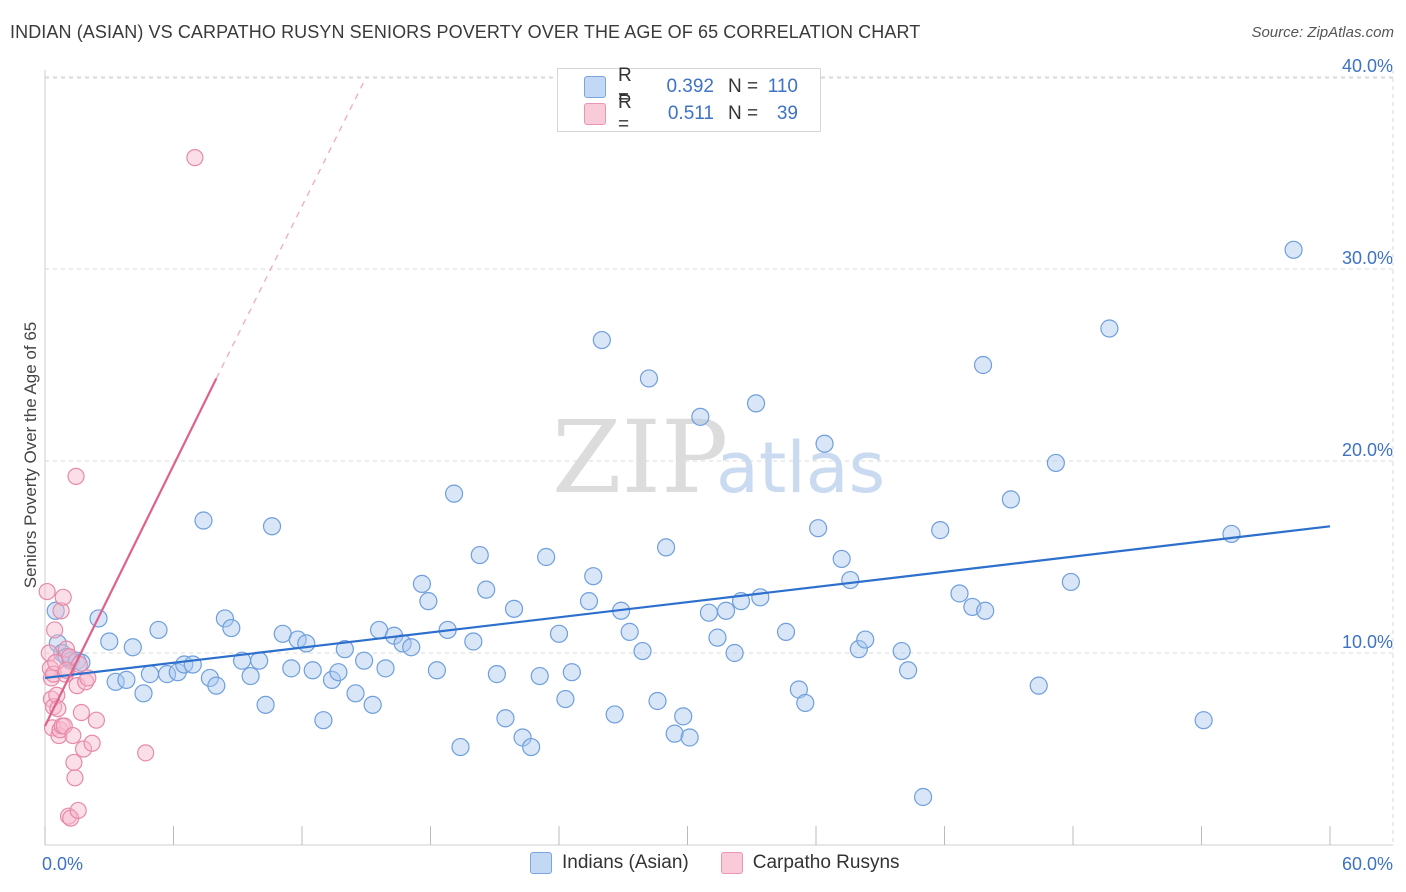 The width and height of the screenshot is (1406, 892). What do you see at coordinates (131, 552) in the screenshot?
I see `trend-line-rusyns` at bounding box center [131, 552].